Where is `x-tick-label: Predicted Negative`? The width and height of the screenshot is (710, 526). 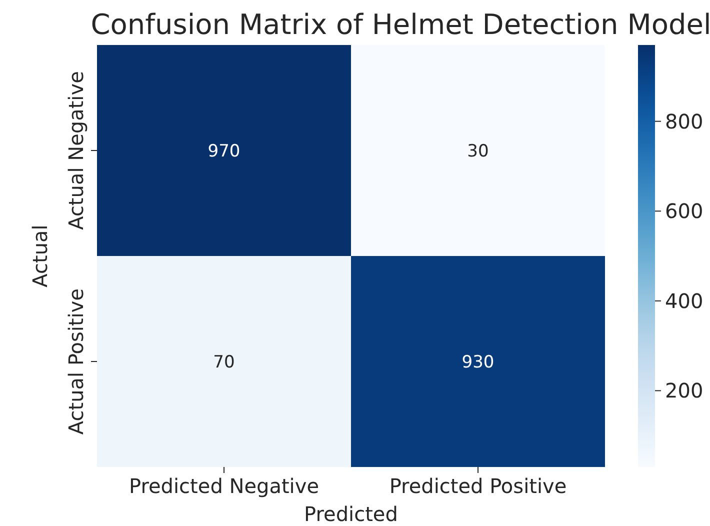 x-tick-label: Predicted Negative is located at coordinates (224, 486).